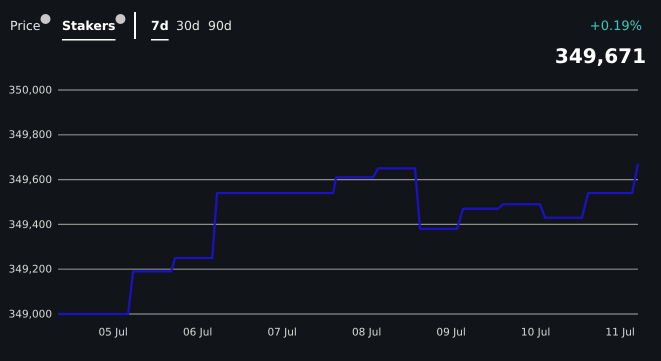 Image resolution: width=661 pixels, height=361 pixels. What do you see at coordinates (620, 332) in the screenshot?
I see `x-tick-label: 11 Jul` at bounding box center [620, 332].